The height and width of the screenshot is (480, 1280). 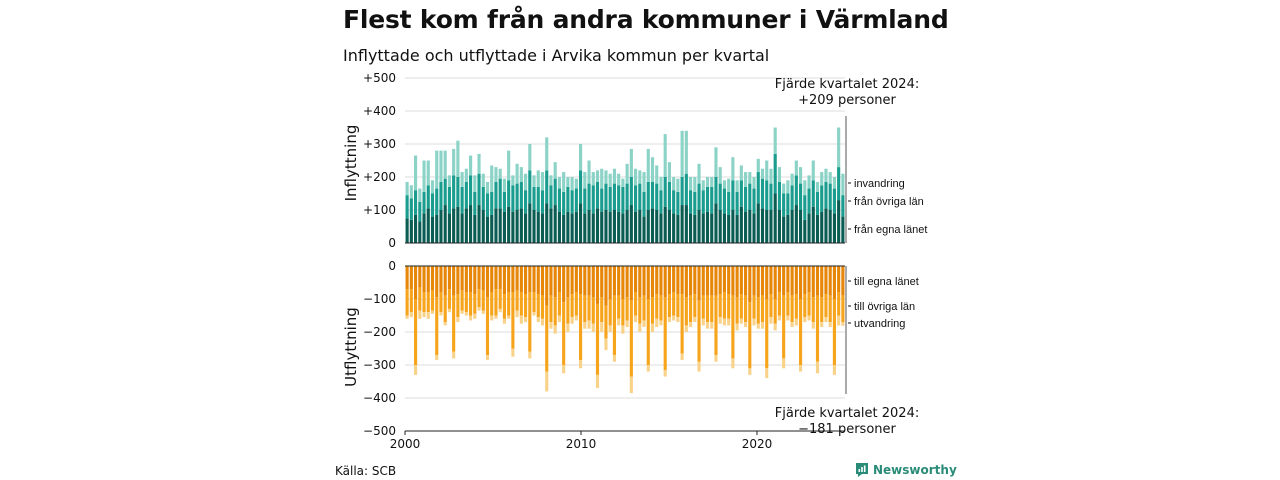 I want to click on inflow-bars, so click(x=625, y=185).